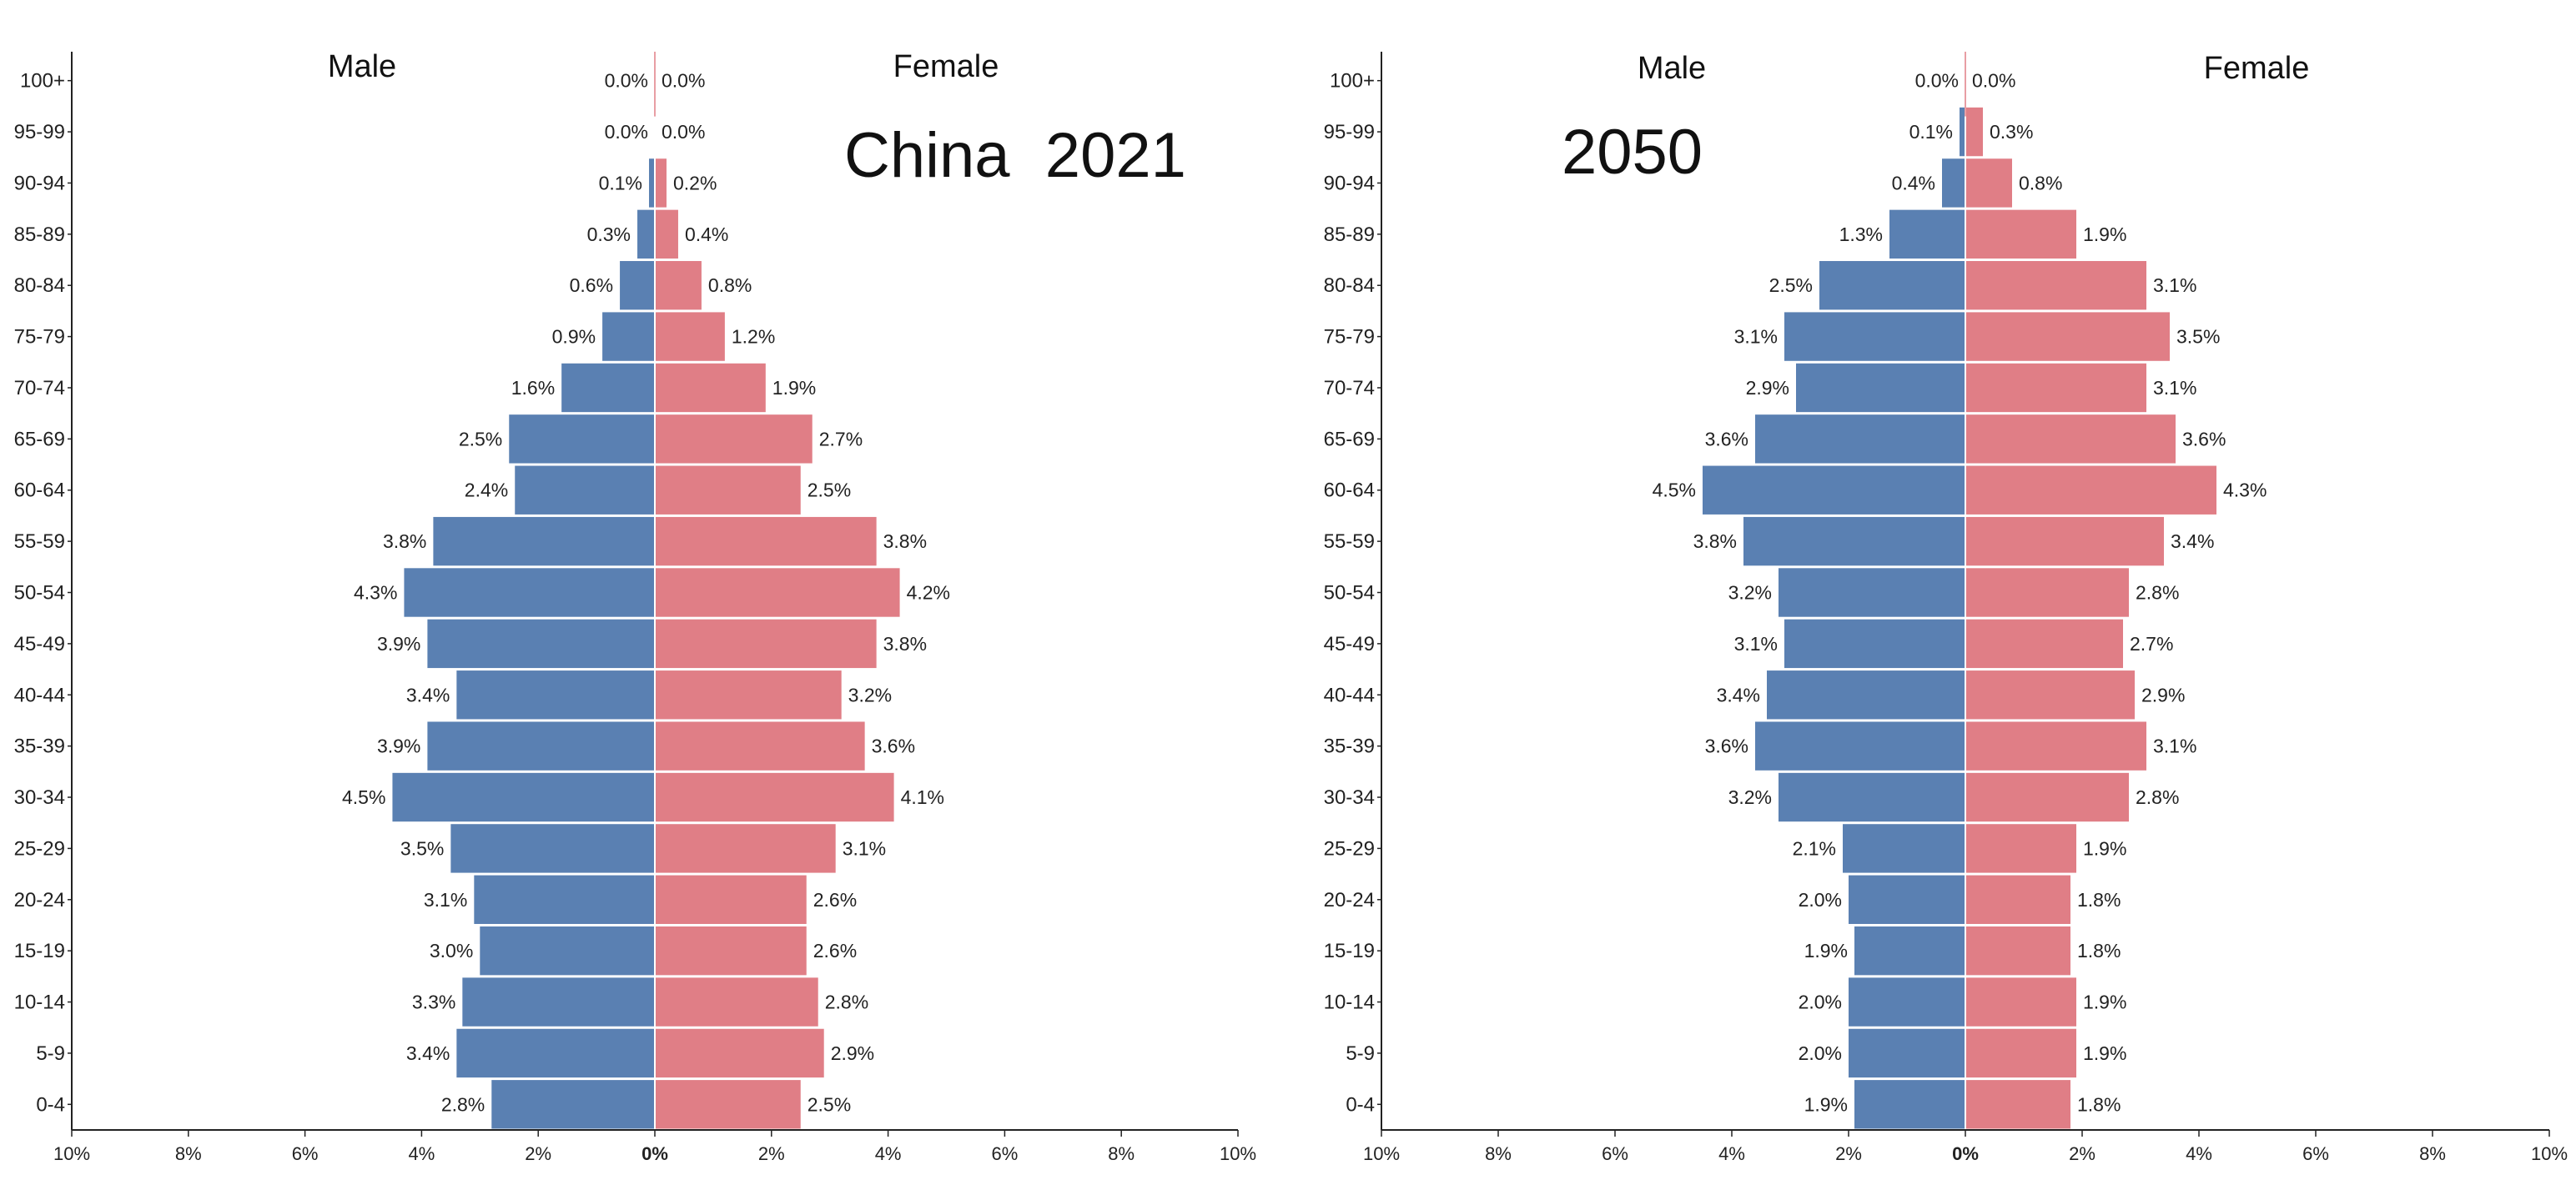  Describe the element at coordinates (1632, 153) in the screenshot. I see `chart-title: 2050` at that location.